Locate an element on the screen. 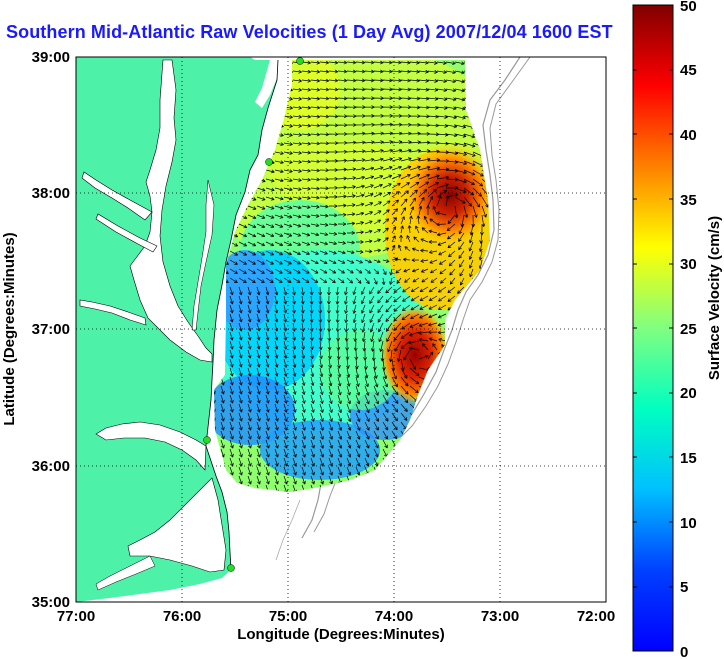 The image size is (724, 659). james-river is located at coordinates (113, 312).